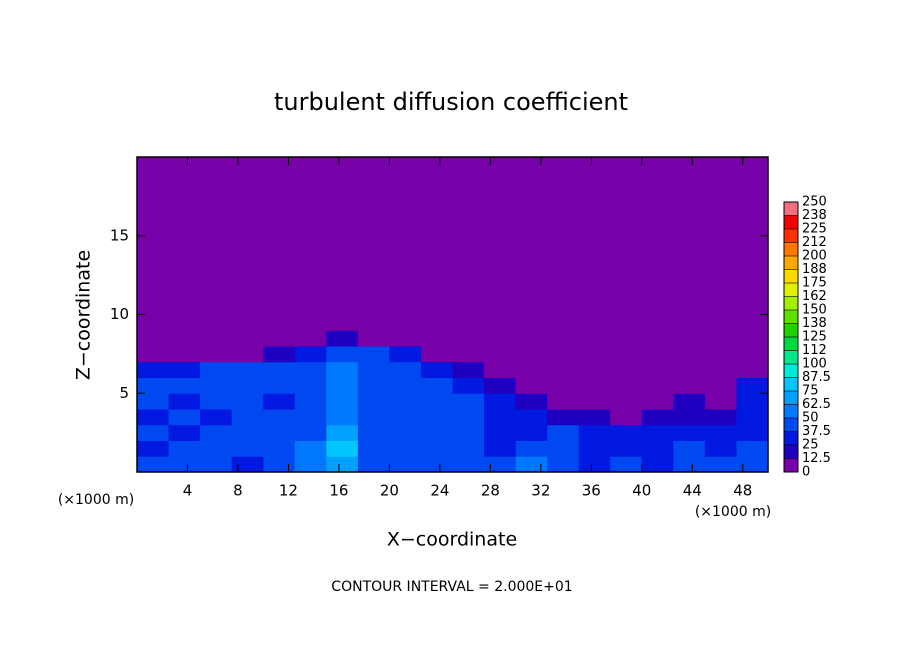 The image size is (904, 654). Describe the element at coordinates (188, 491) in the screenshot. I see `x-tick-label: 4` at that location.